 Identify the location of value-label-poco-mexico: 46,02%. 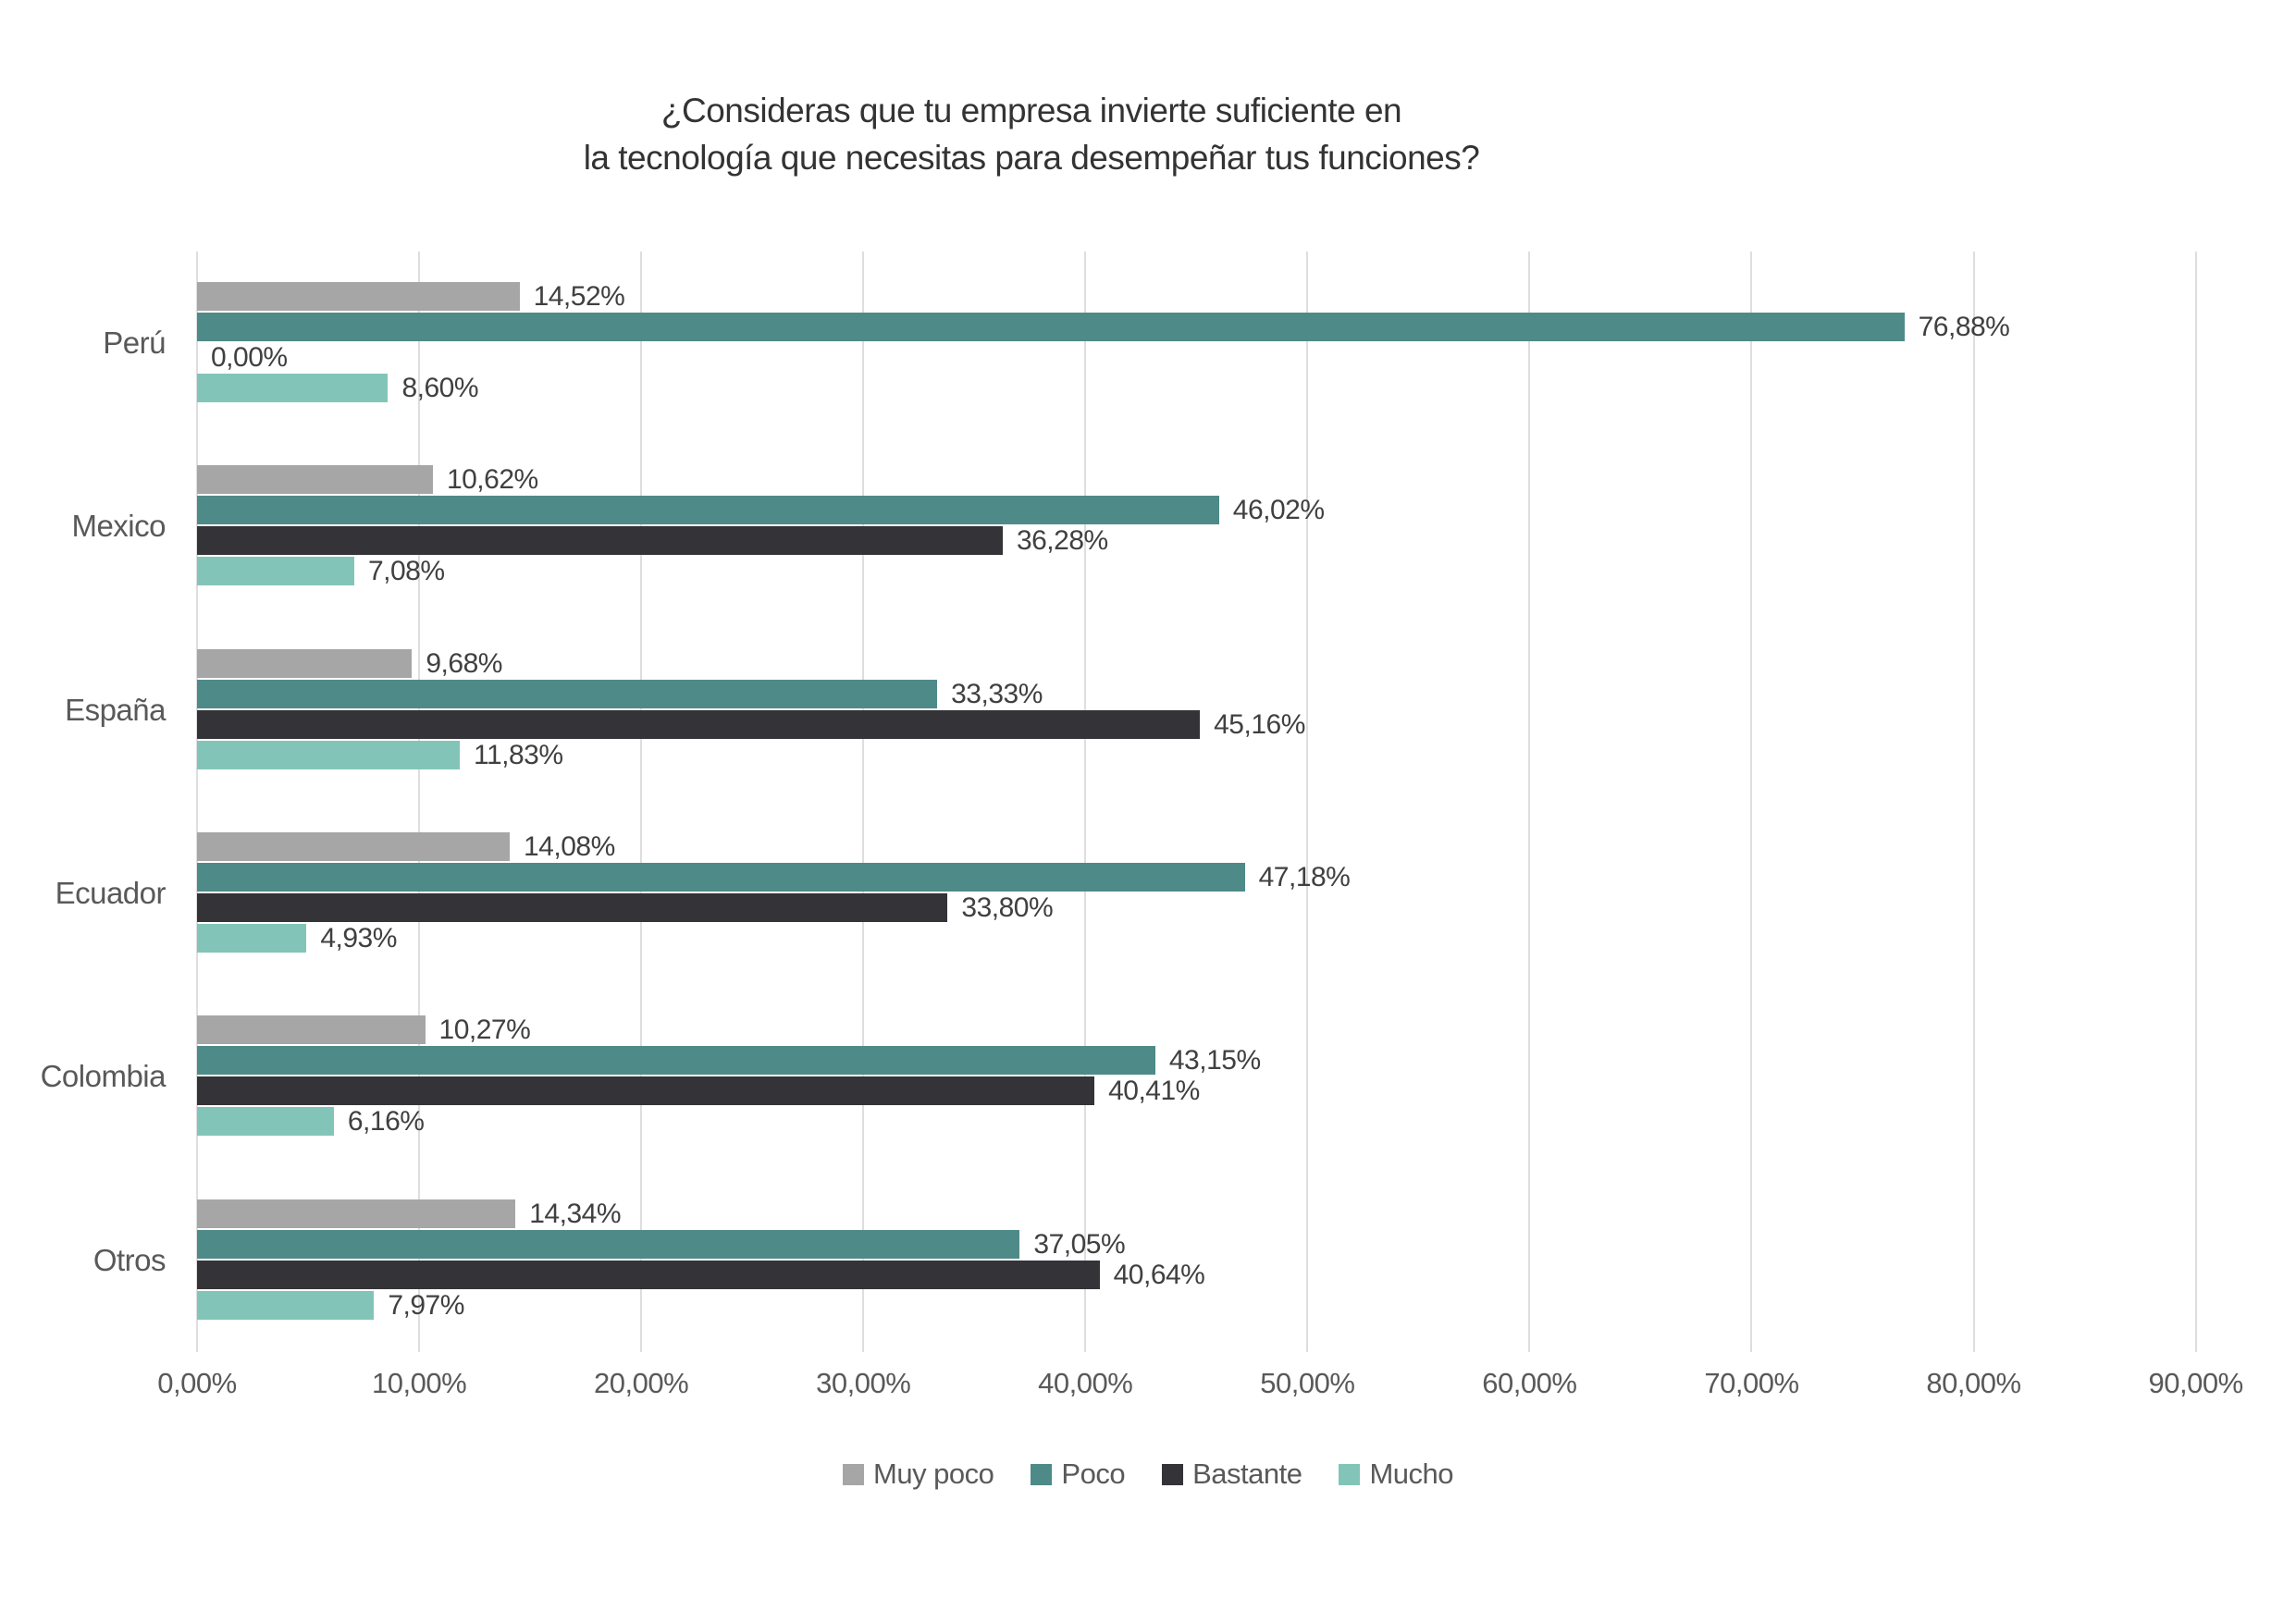
(1278, 510).